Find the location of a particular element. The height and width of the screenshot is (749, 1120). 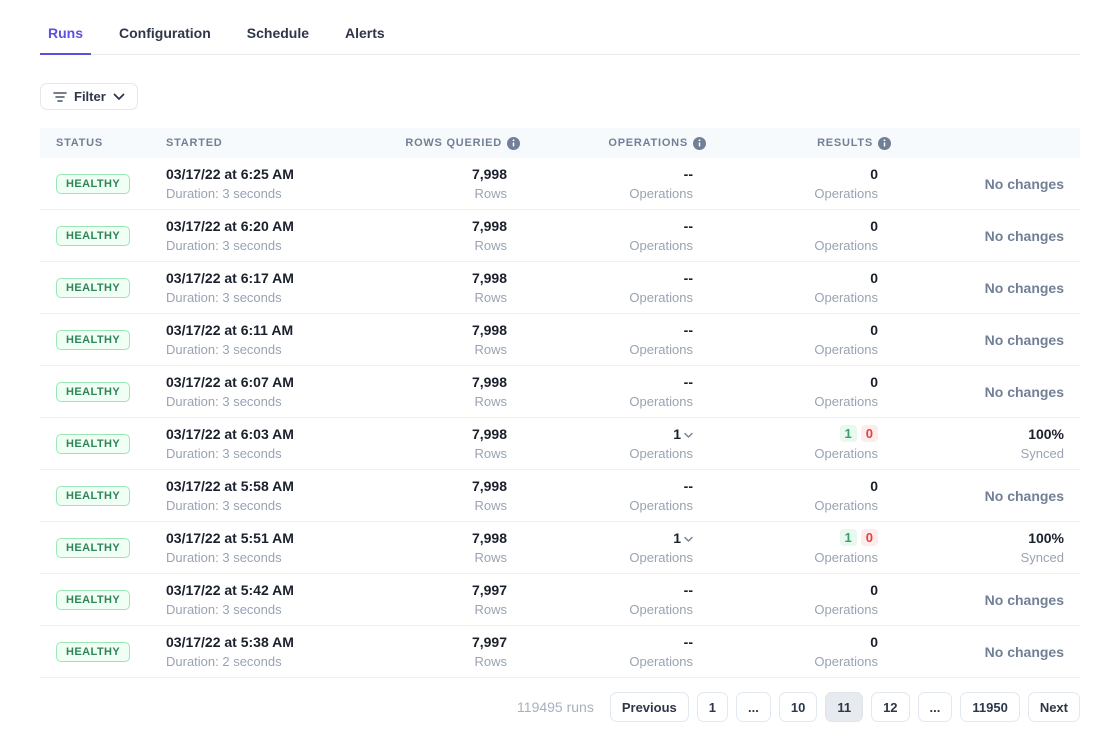

previous-page-button: Previous is located at coordinates (649, 707).